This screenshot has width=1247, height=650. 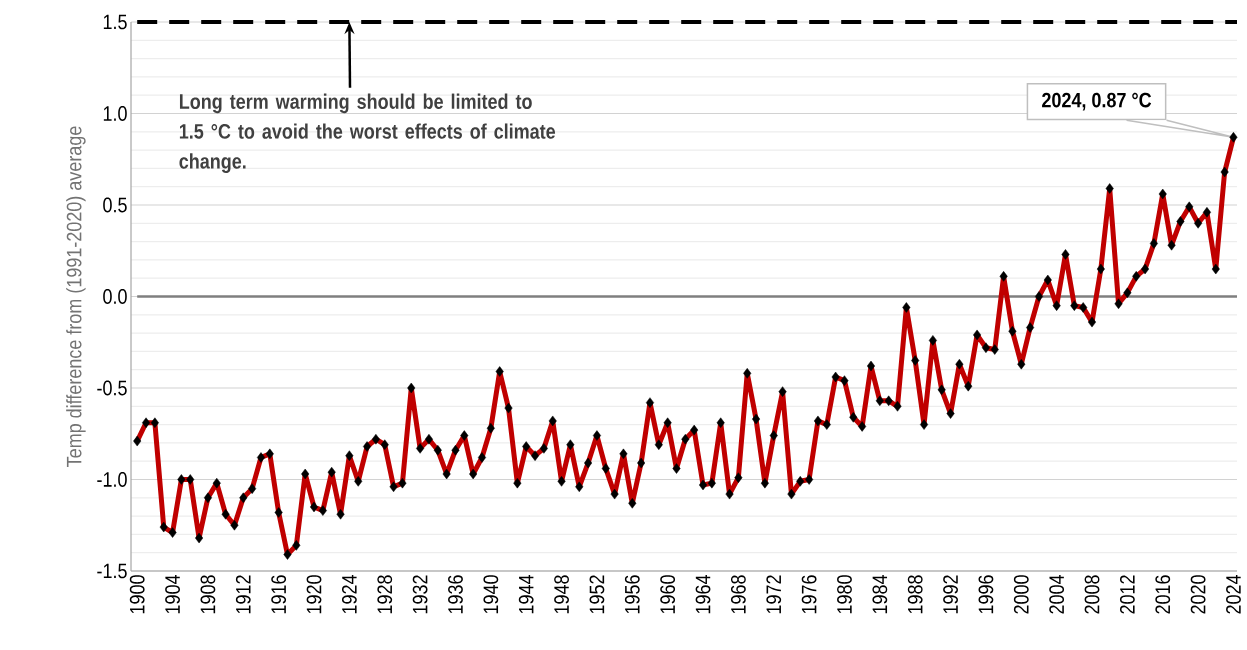 I want to click on y-tick-label: 0.5, so click(x=115, y=205).